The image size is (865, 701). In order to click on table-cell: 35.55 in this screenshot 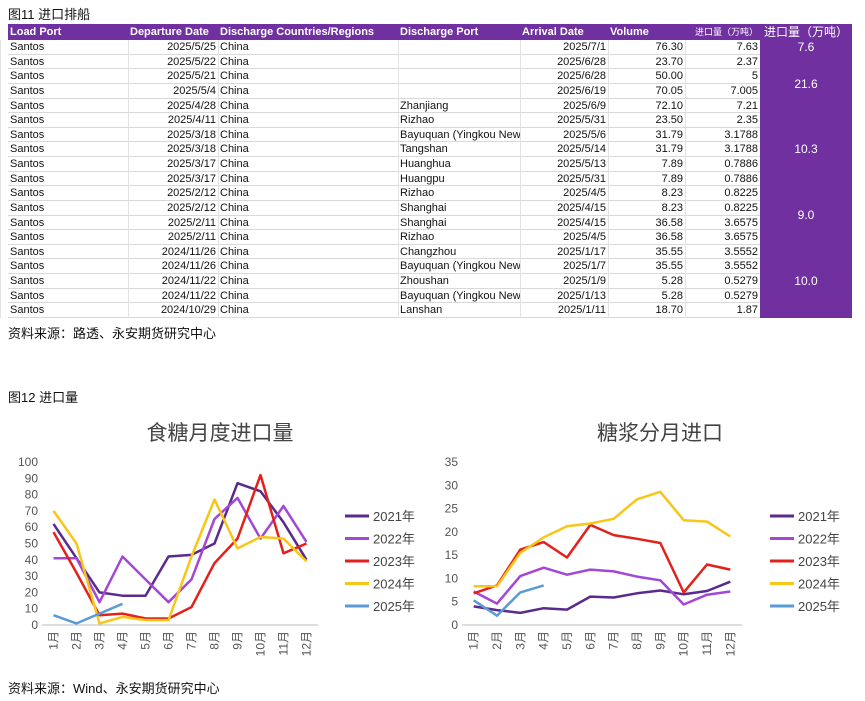, I will do `click(669, 266)`.